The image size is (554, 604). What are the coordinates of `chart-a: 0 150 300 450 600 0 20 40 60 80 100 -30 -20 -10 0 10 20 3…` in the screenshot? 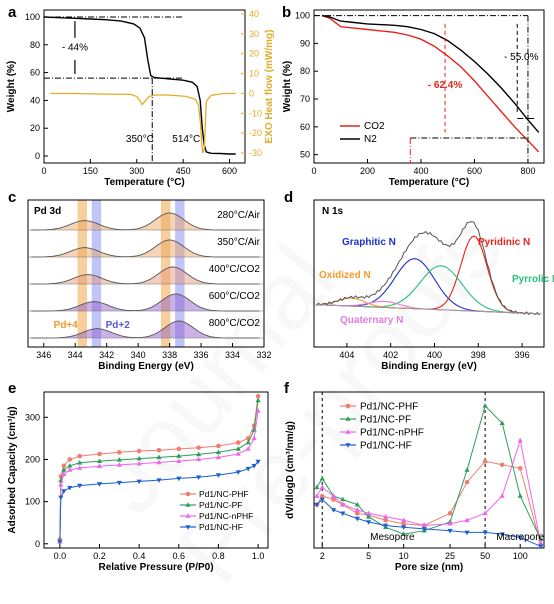 It's located at (140, 98).